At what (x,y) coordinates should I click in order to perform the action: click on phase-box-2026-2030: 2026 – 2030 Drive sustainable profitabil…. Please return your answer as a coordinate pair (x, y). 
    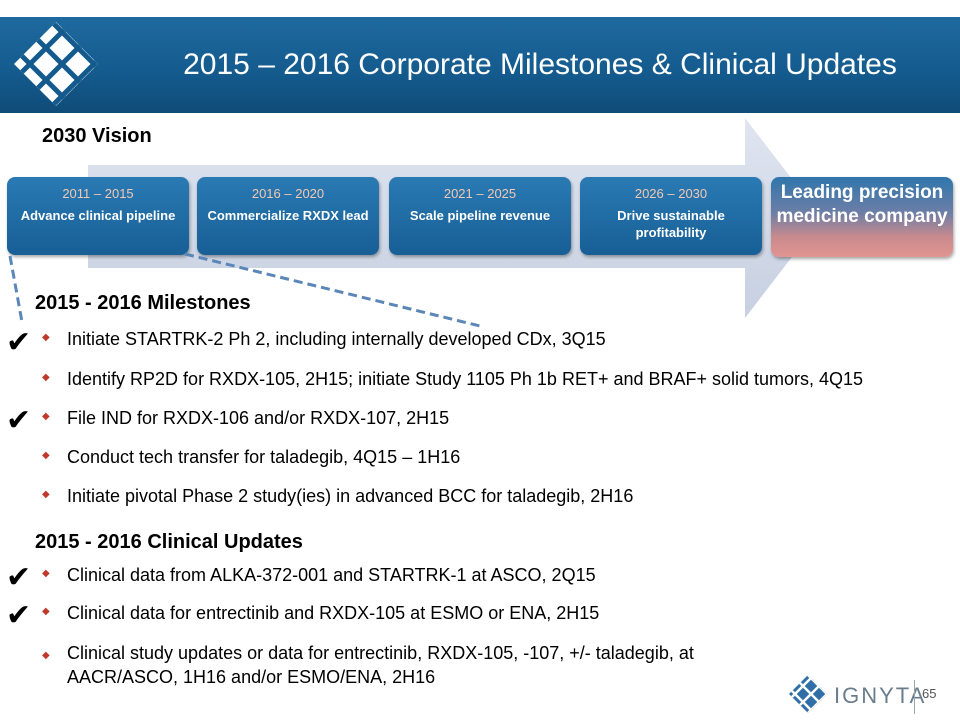
    Looking at the image, I should click on (671, 216).